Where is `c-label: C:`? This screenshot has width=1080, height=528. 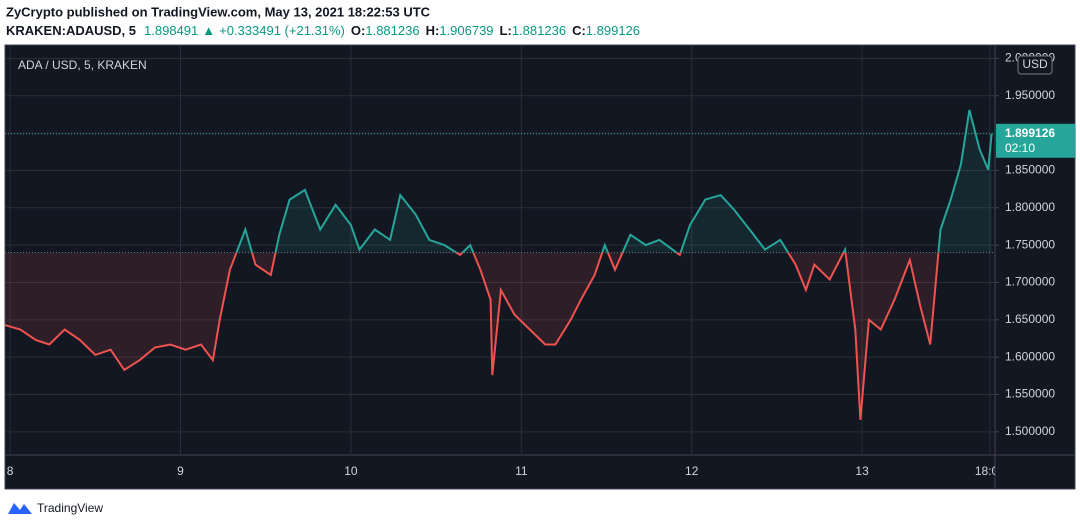 c-label: C: is located at coordinates (579, 30).